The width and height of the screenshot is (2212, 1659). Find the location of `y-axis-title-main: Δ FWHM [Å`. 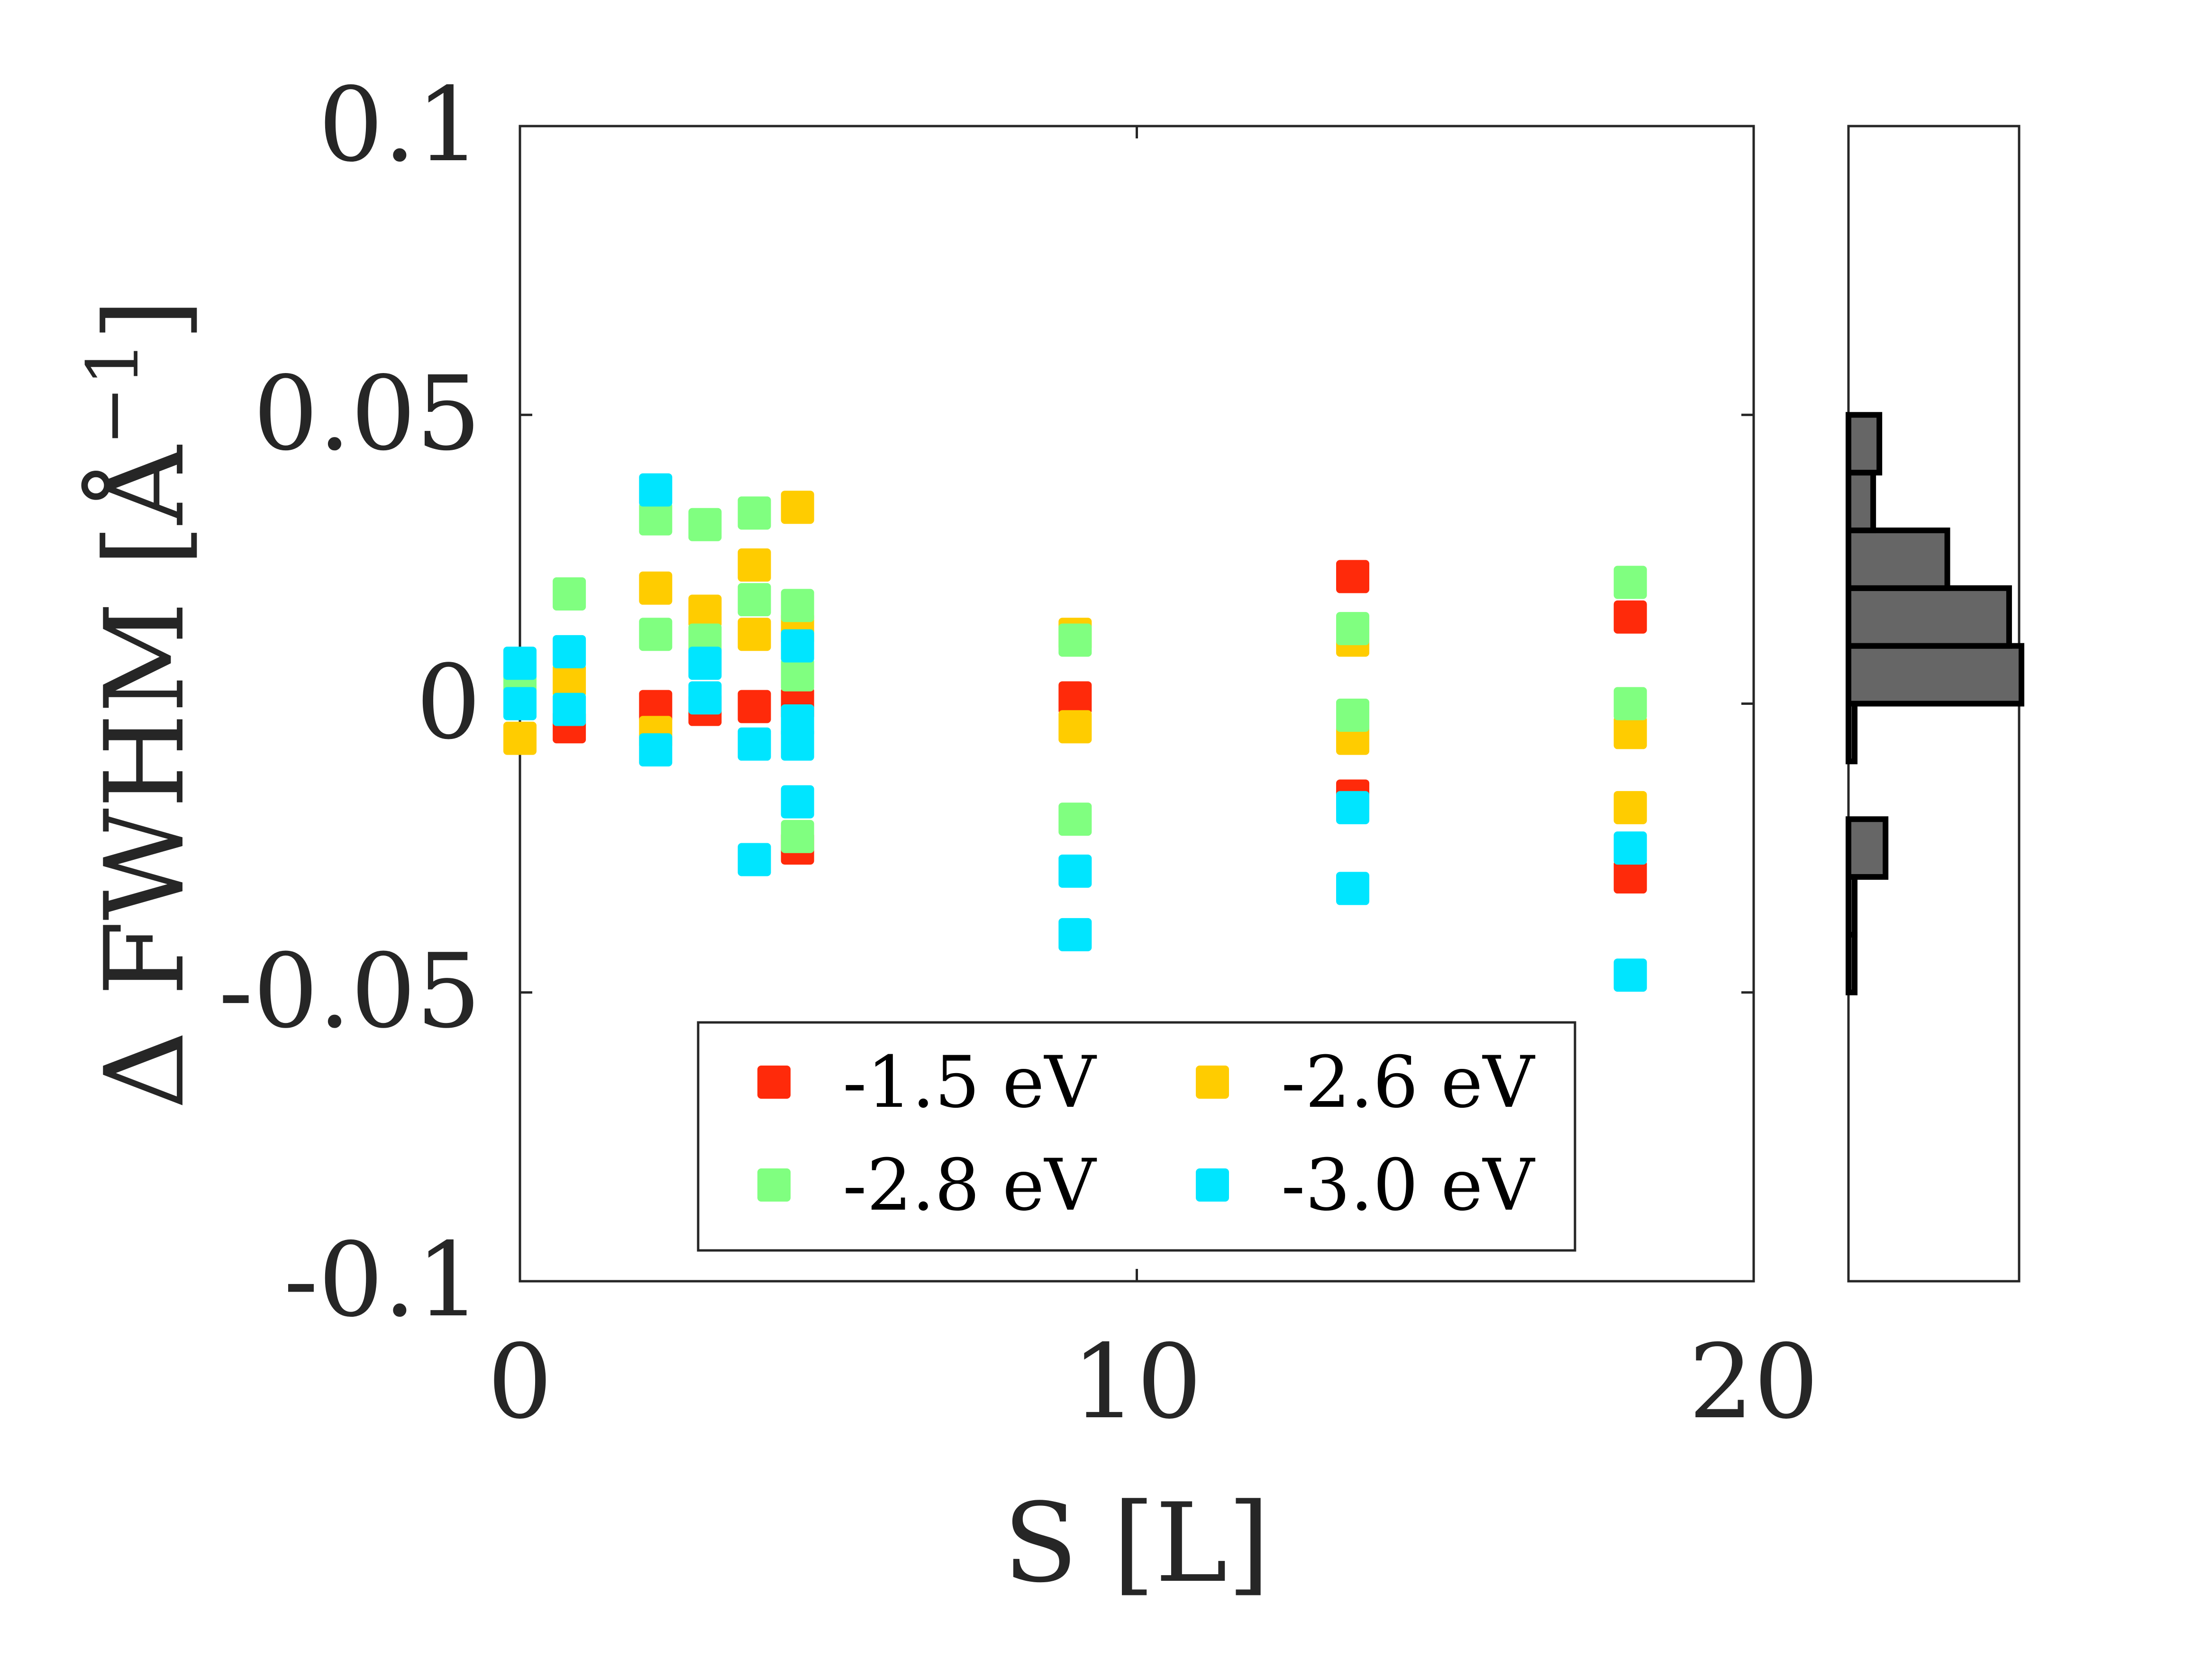

y-axis-title-main: Δ FWHM [Å is located at coordinates (145, 776).